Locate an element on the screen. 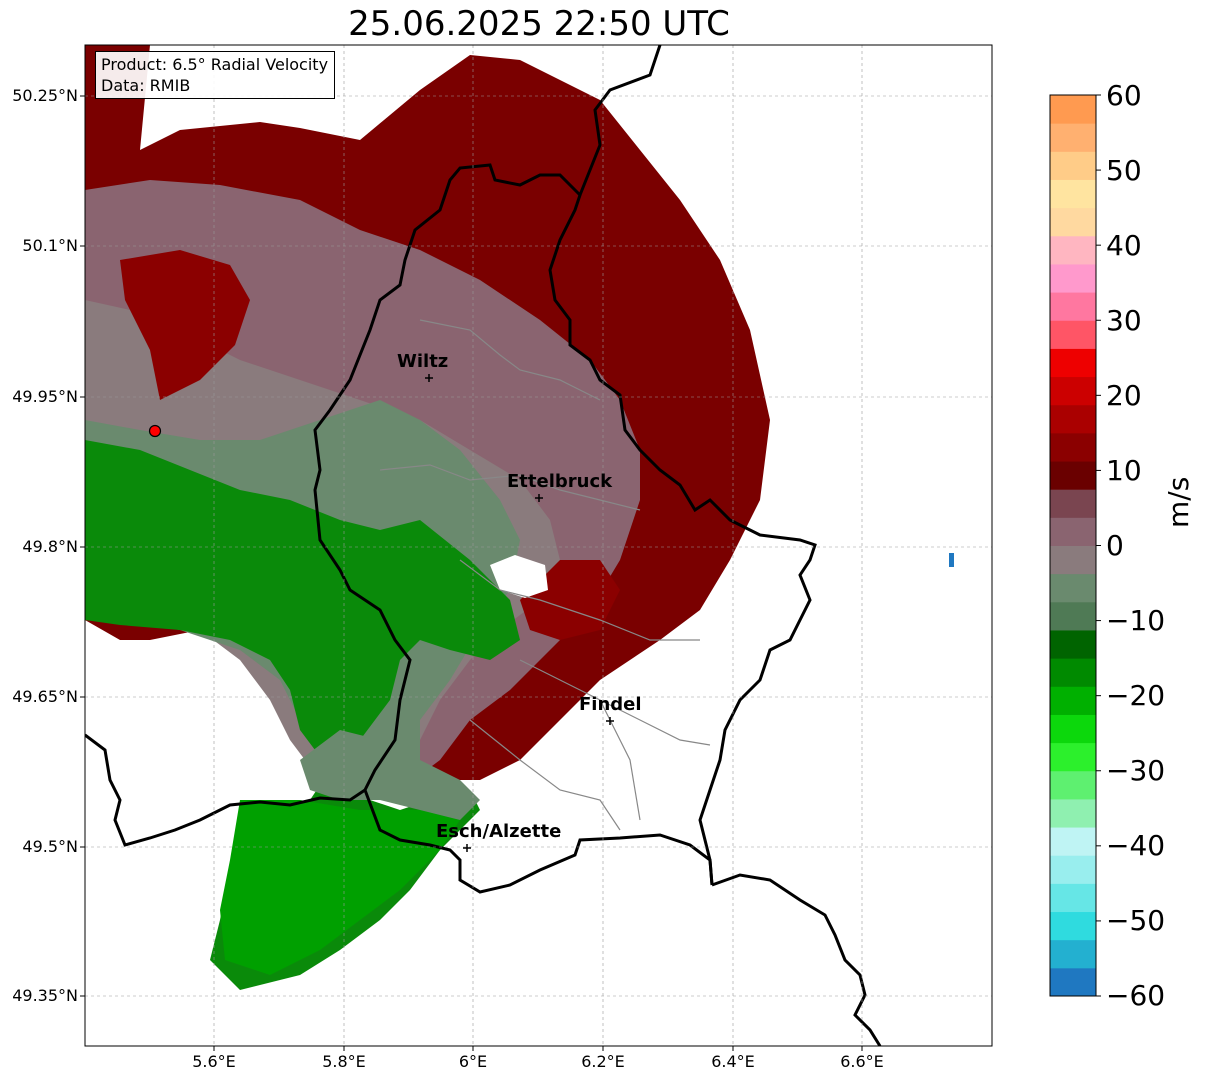 This screenshot has height=1081, width=1207. city-marker-wiltz is located at coordinates (429, 378).